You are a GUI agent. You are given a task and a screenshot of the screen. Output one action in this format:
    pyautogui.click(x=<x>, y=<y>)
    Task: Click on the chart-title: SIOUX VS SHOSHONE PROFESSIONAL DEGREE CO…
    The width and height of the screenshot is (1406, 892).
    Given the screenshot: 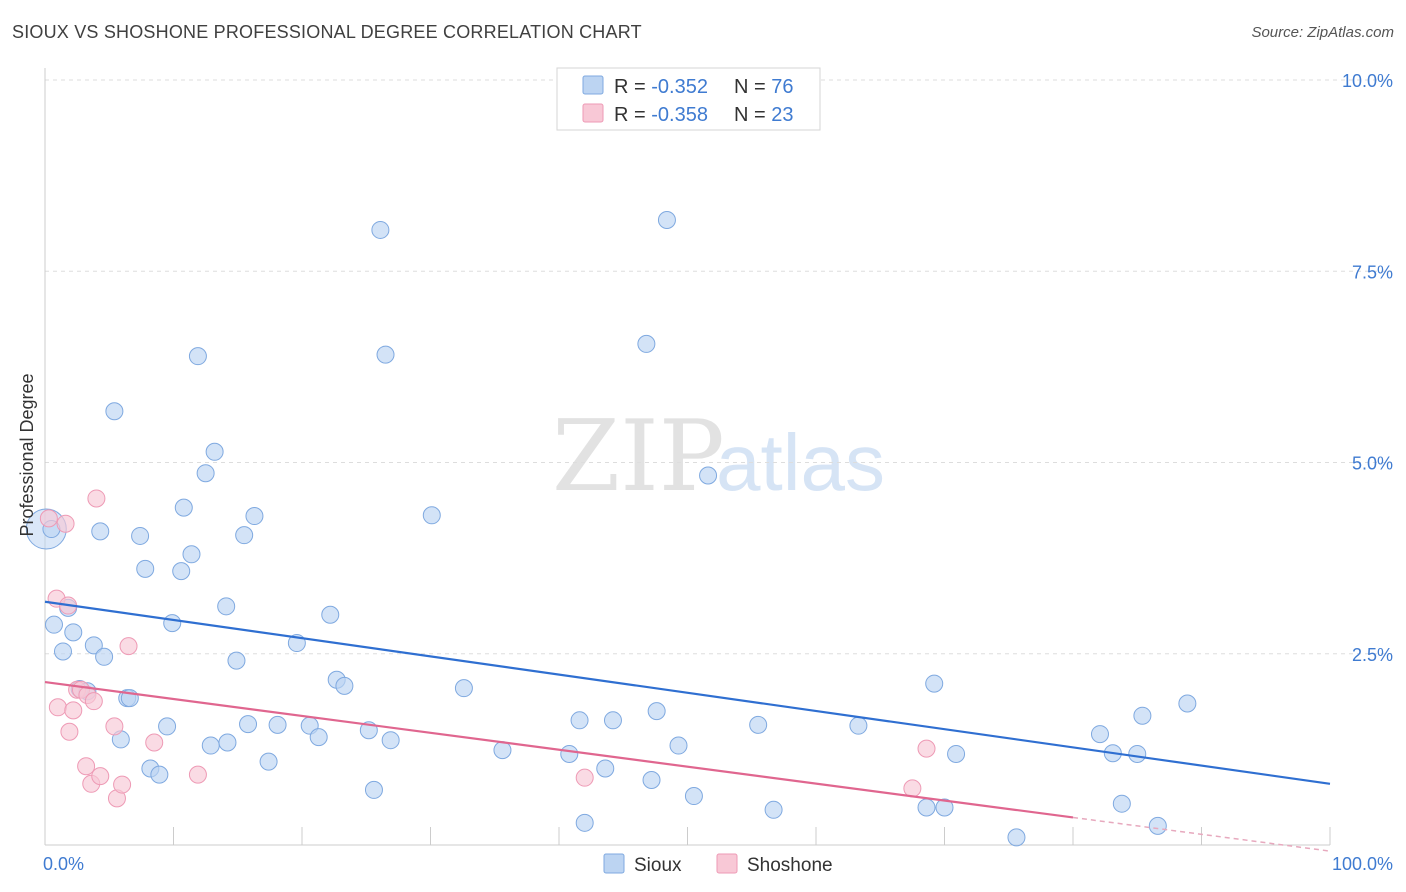 What is the action you would take?
    pyautogui.click(x=327, y=32)
    